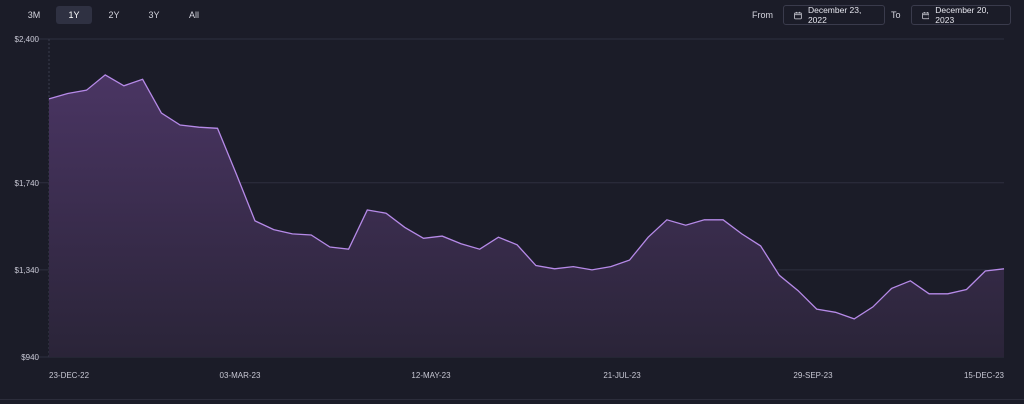  I want to click on tab-2y: 2Y, so click(114, 15).